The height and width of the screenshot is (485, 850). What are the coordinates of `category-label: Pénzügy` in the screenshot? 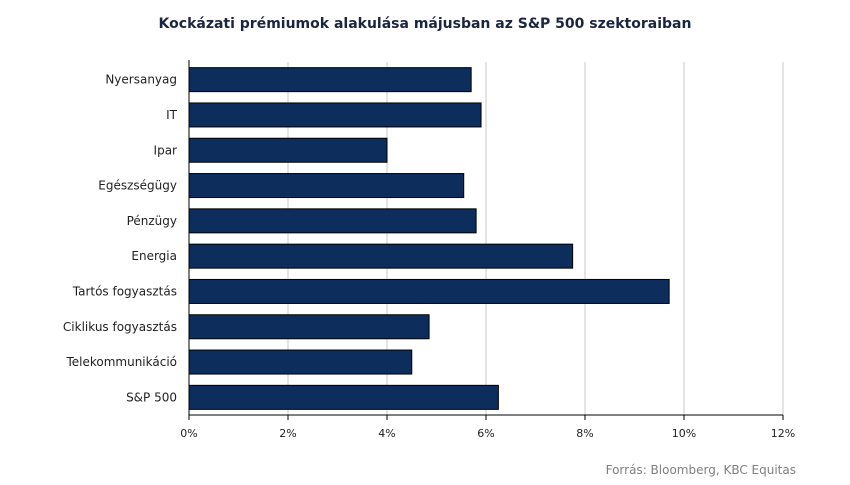 It's located at (152, 221).